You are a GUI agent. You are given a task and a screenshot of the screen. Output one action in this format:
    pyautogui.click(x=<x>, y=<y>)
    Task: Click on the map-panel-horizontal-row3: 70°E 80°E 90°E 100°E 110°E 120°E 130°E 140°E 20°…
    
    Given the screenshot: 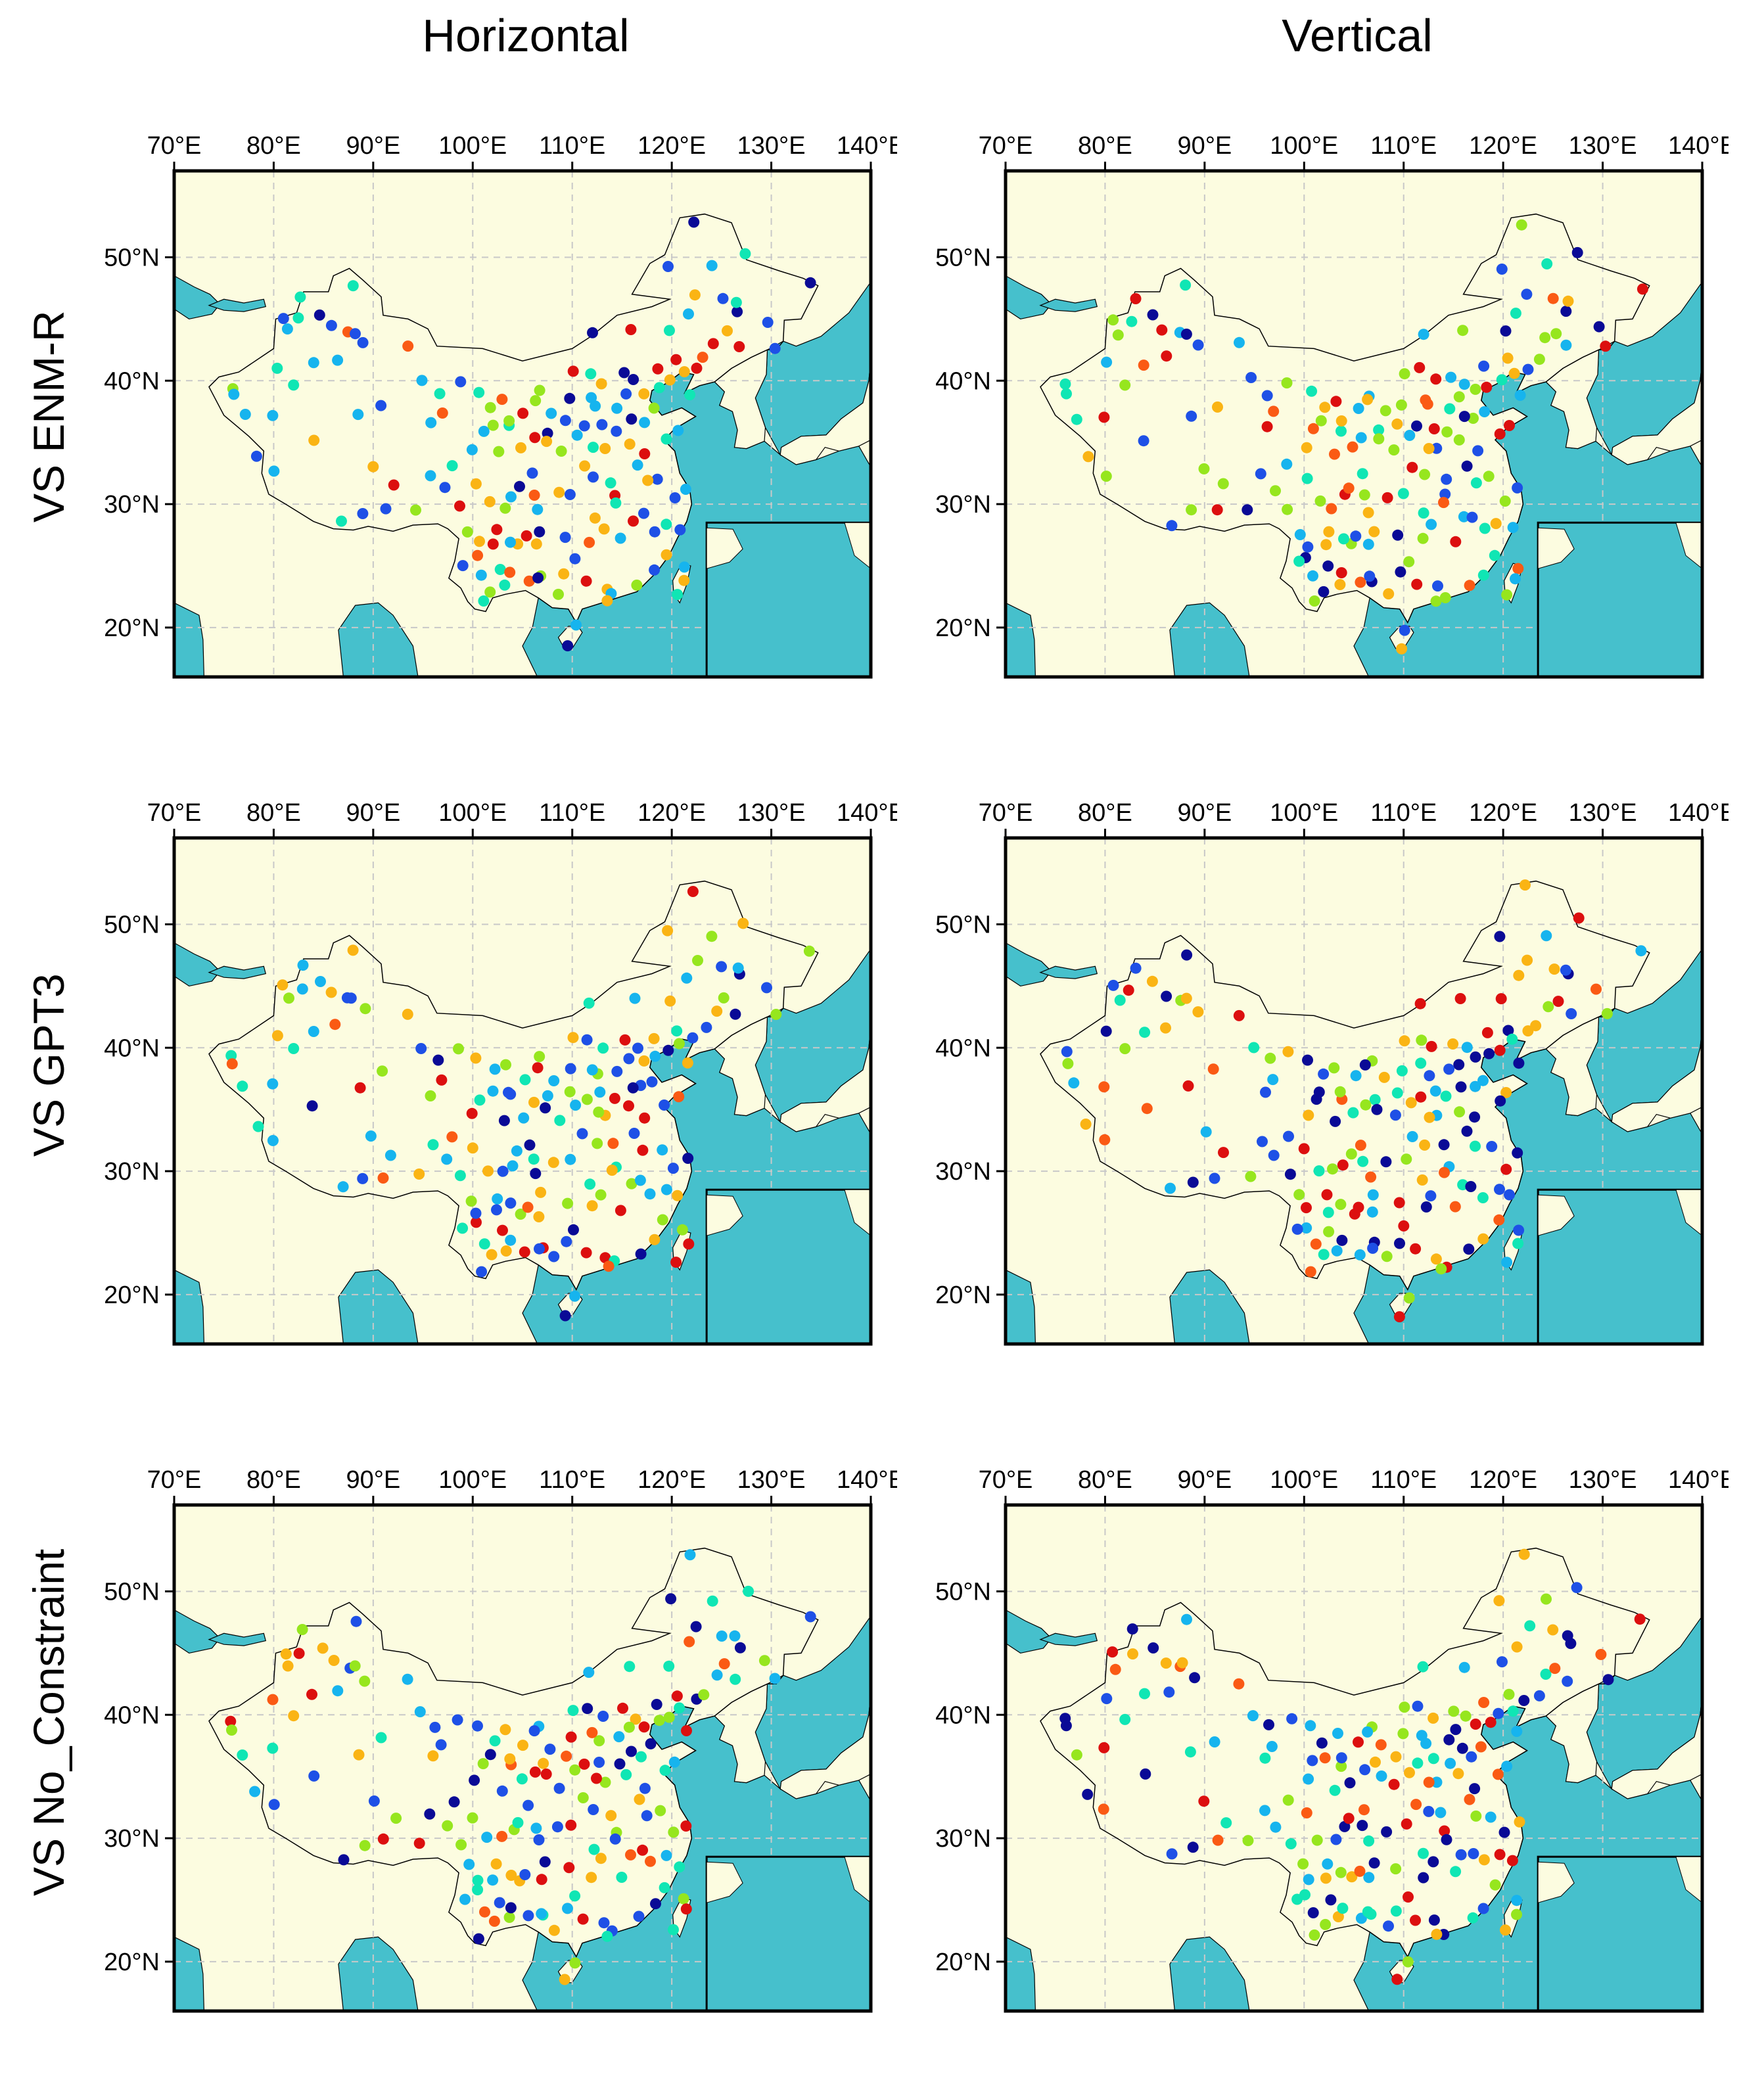 What is the action you would take?
    pyautogui.click(x=490, y=1698)
    